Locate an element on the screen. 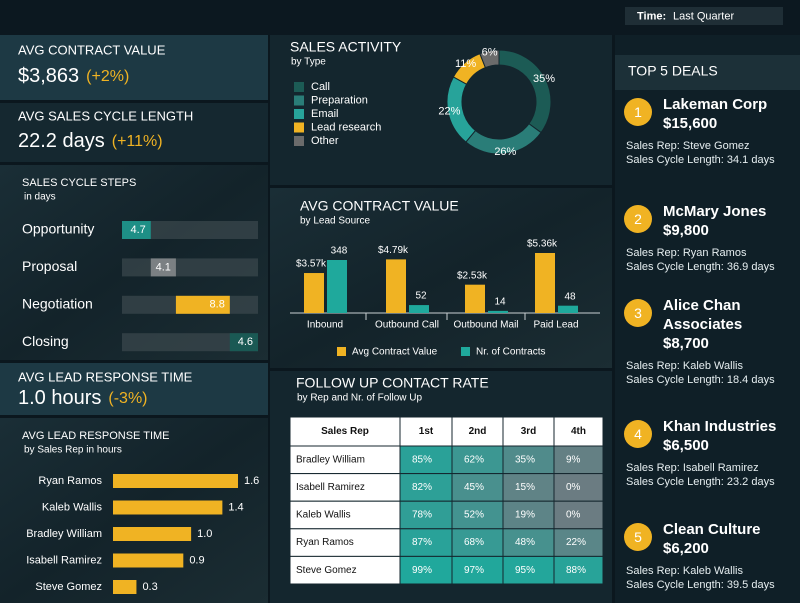 This screenshot has width=800, height=603. deal-rank: 1 is located at coordinates (638, 112).